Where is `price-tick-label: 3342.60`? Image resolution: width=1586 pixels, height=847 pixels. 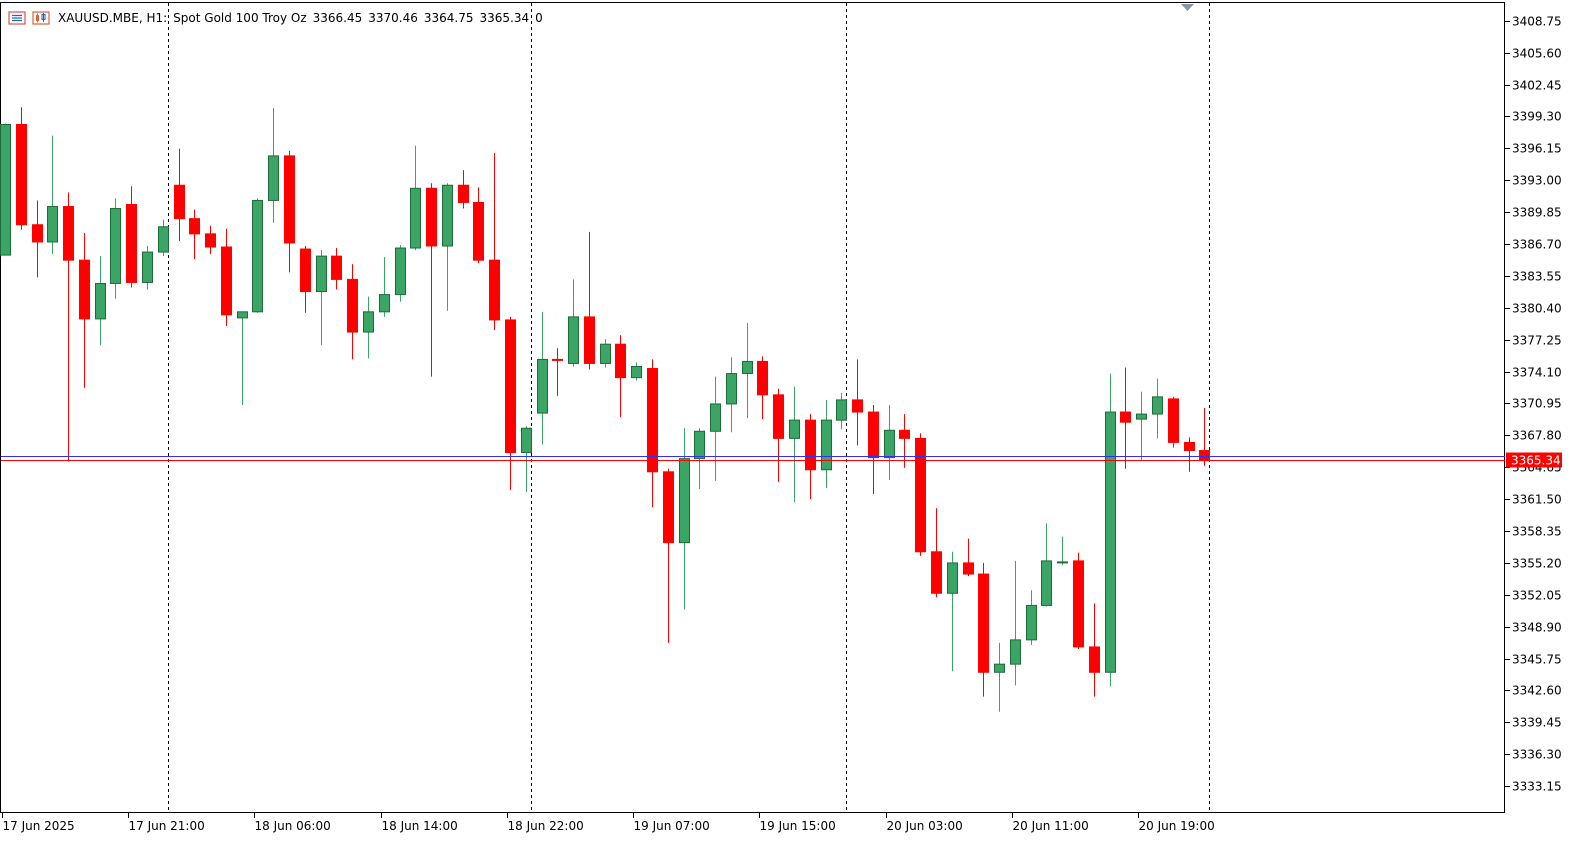 price-tick-label: 3342.60 is located at coordinates (1537, 691).